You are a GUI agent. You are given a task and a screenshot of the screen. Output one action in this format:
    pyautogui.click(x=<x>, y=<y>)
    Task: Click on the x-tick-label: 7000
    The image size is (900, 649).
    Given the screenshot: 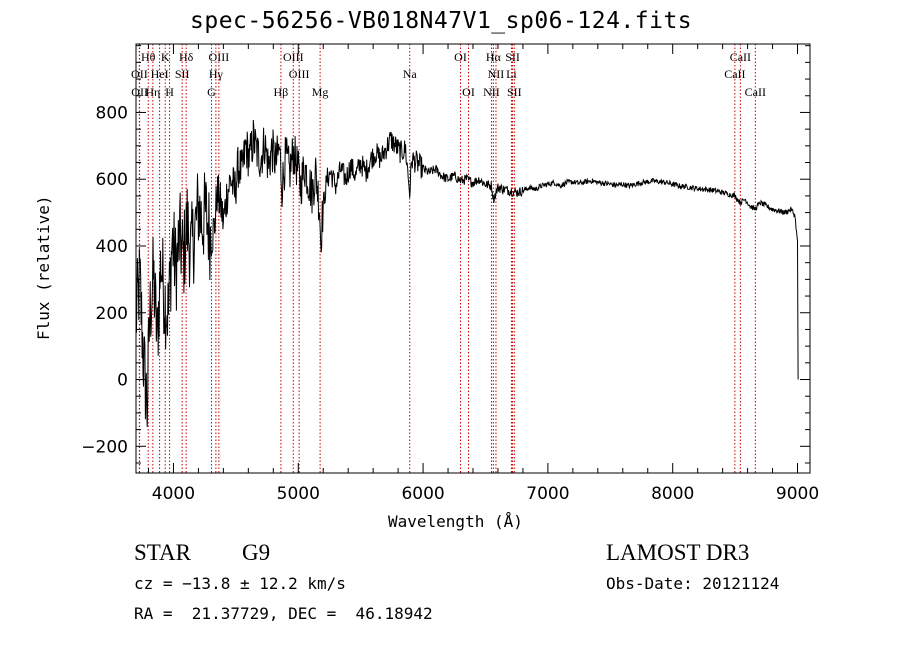 What is the action you would take?
    pyautogui.click(x=547, y=494)
    